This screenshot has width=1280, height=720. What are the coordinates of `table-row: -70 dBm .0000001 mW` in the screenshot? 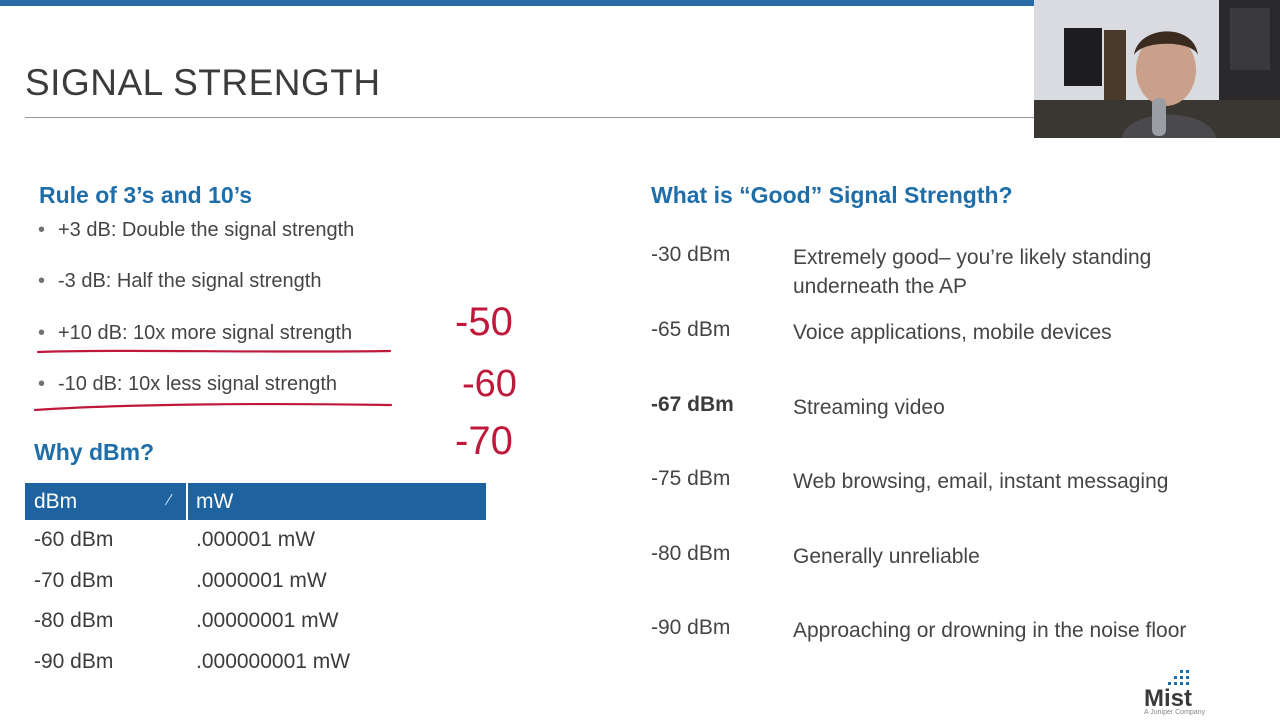 It's located at (255, 581).